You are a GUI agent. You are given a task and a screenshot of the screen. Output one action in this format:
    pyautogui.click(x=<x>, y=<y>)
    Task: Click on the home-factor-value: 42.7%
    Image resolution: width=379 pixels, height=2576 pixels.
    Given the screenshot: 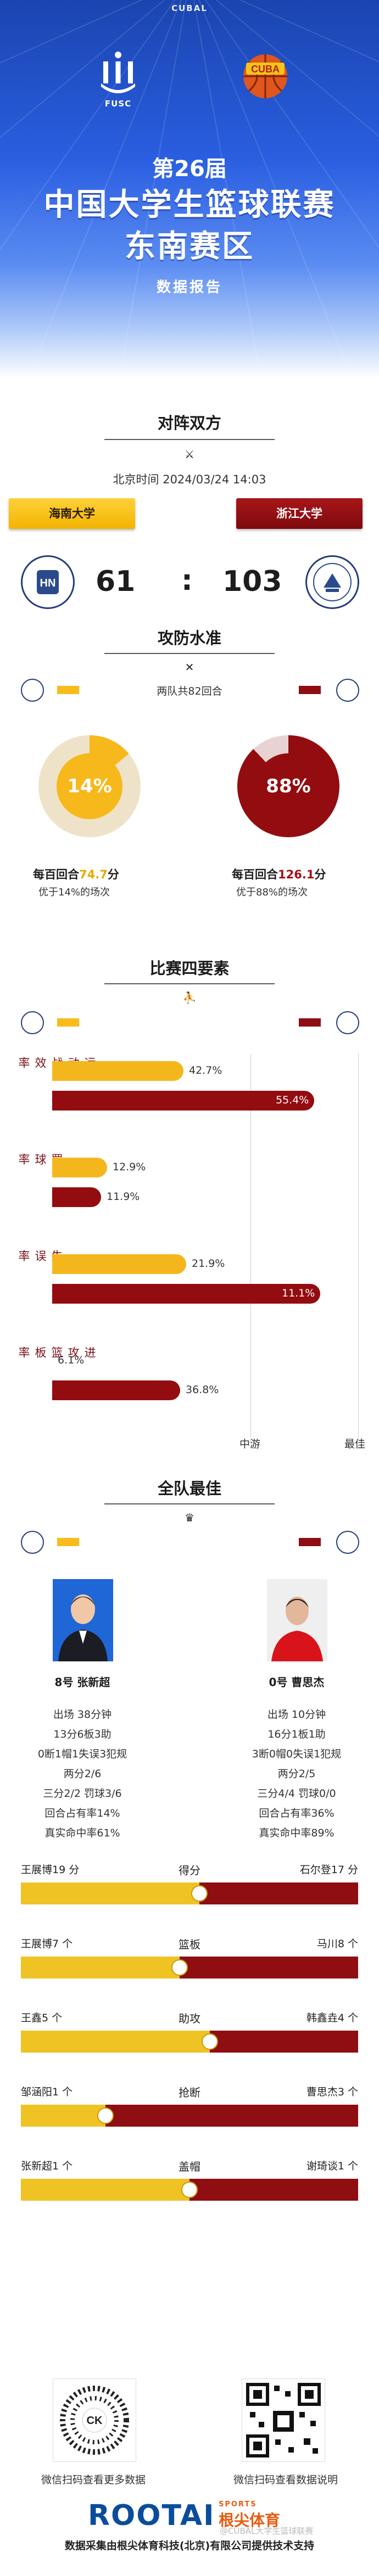 What is the action you would take?
    pyautogui.click(x=205, y=1070)
    